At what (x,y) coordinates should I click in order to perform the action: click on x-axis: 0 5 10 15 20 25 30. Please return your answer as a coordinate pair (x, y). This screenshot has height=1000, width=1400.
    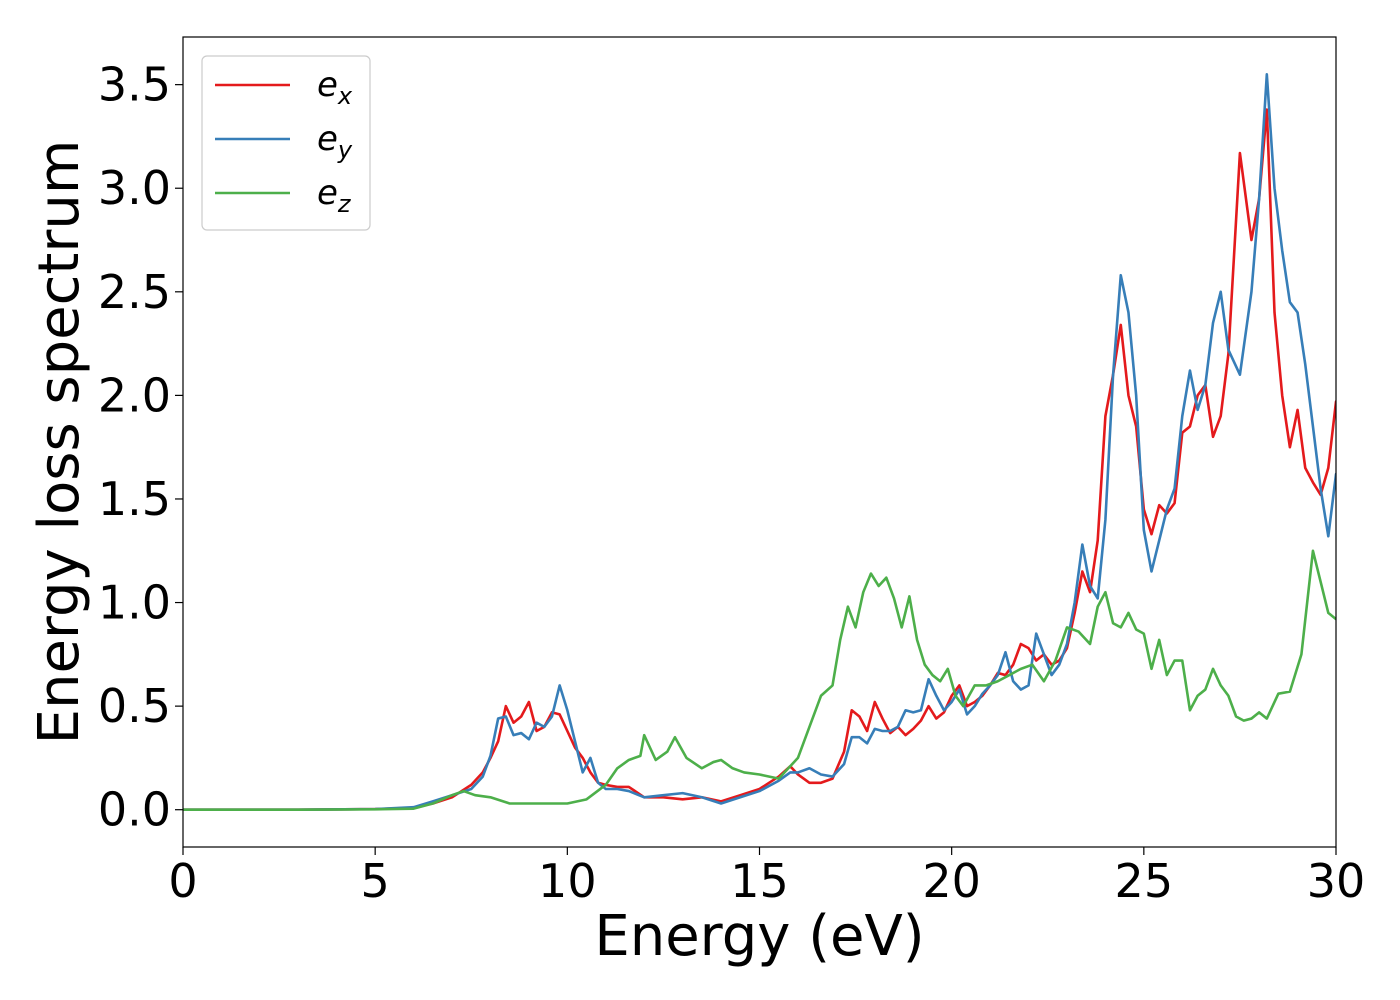
    Looking at the image, I should click on (766, 877).